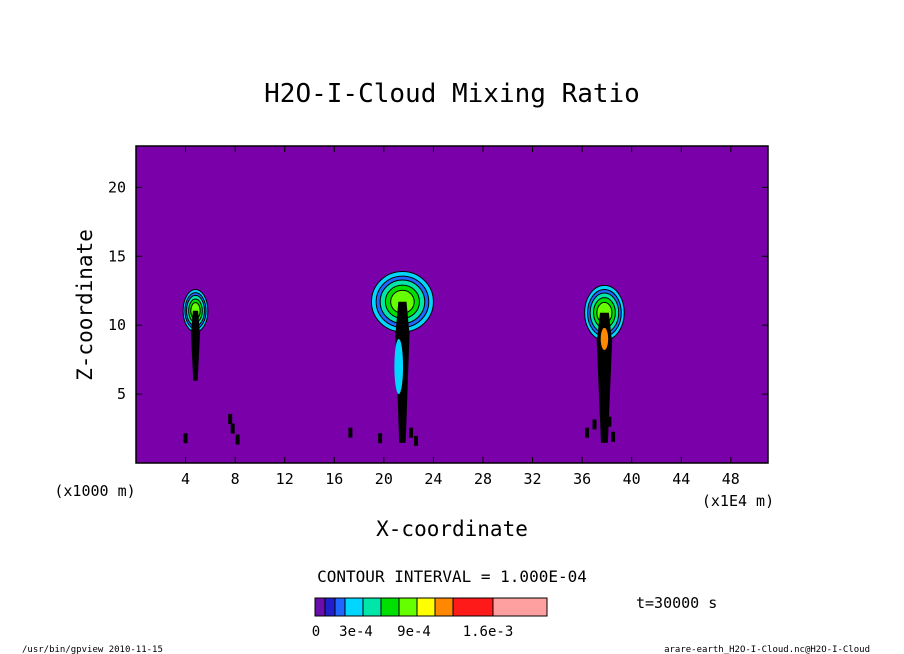  What do you see at coordinates (681, 479) in the screenshot?
I see `x-tick-label: 44` at bounding box center [681, 479].